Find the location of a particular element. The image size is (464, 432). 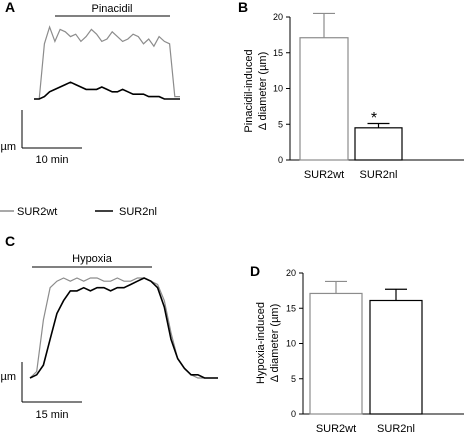

y-tick-label-d-0: 0 is located at coordinates (293, 414).